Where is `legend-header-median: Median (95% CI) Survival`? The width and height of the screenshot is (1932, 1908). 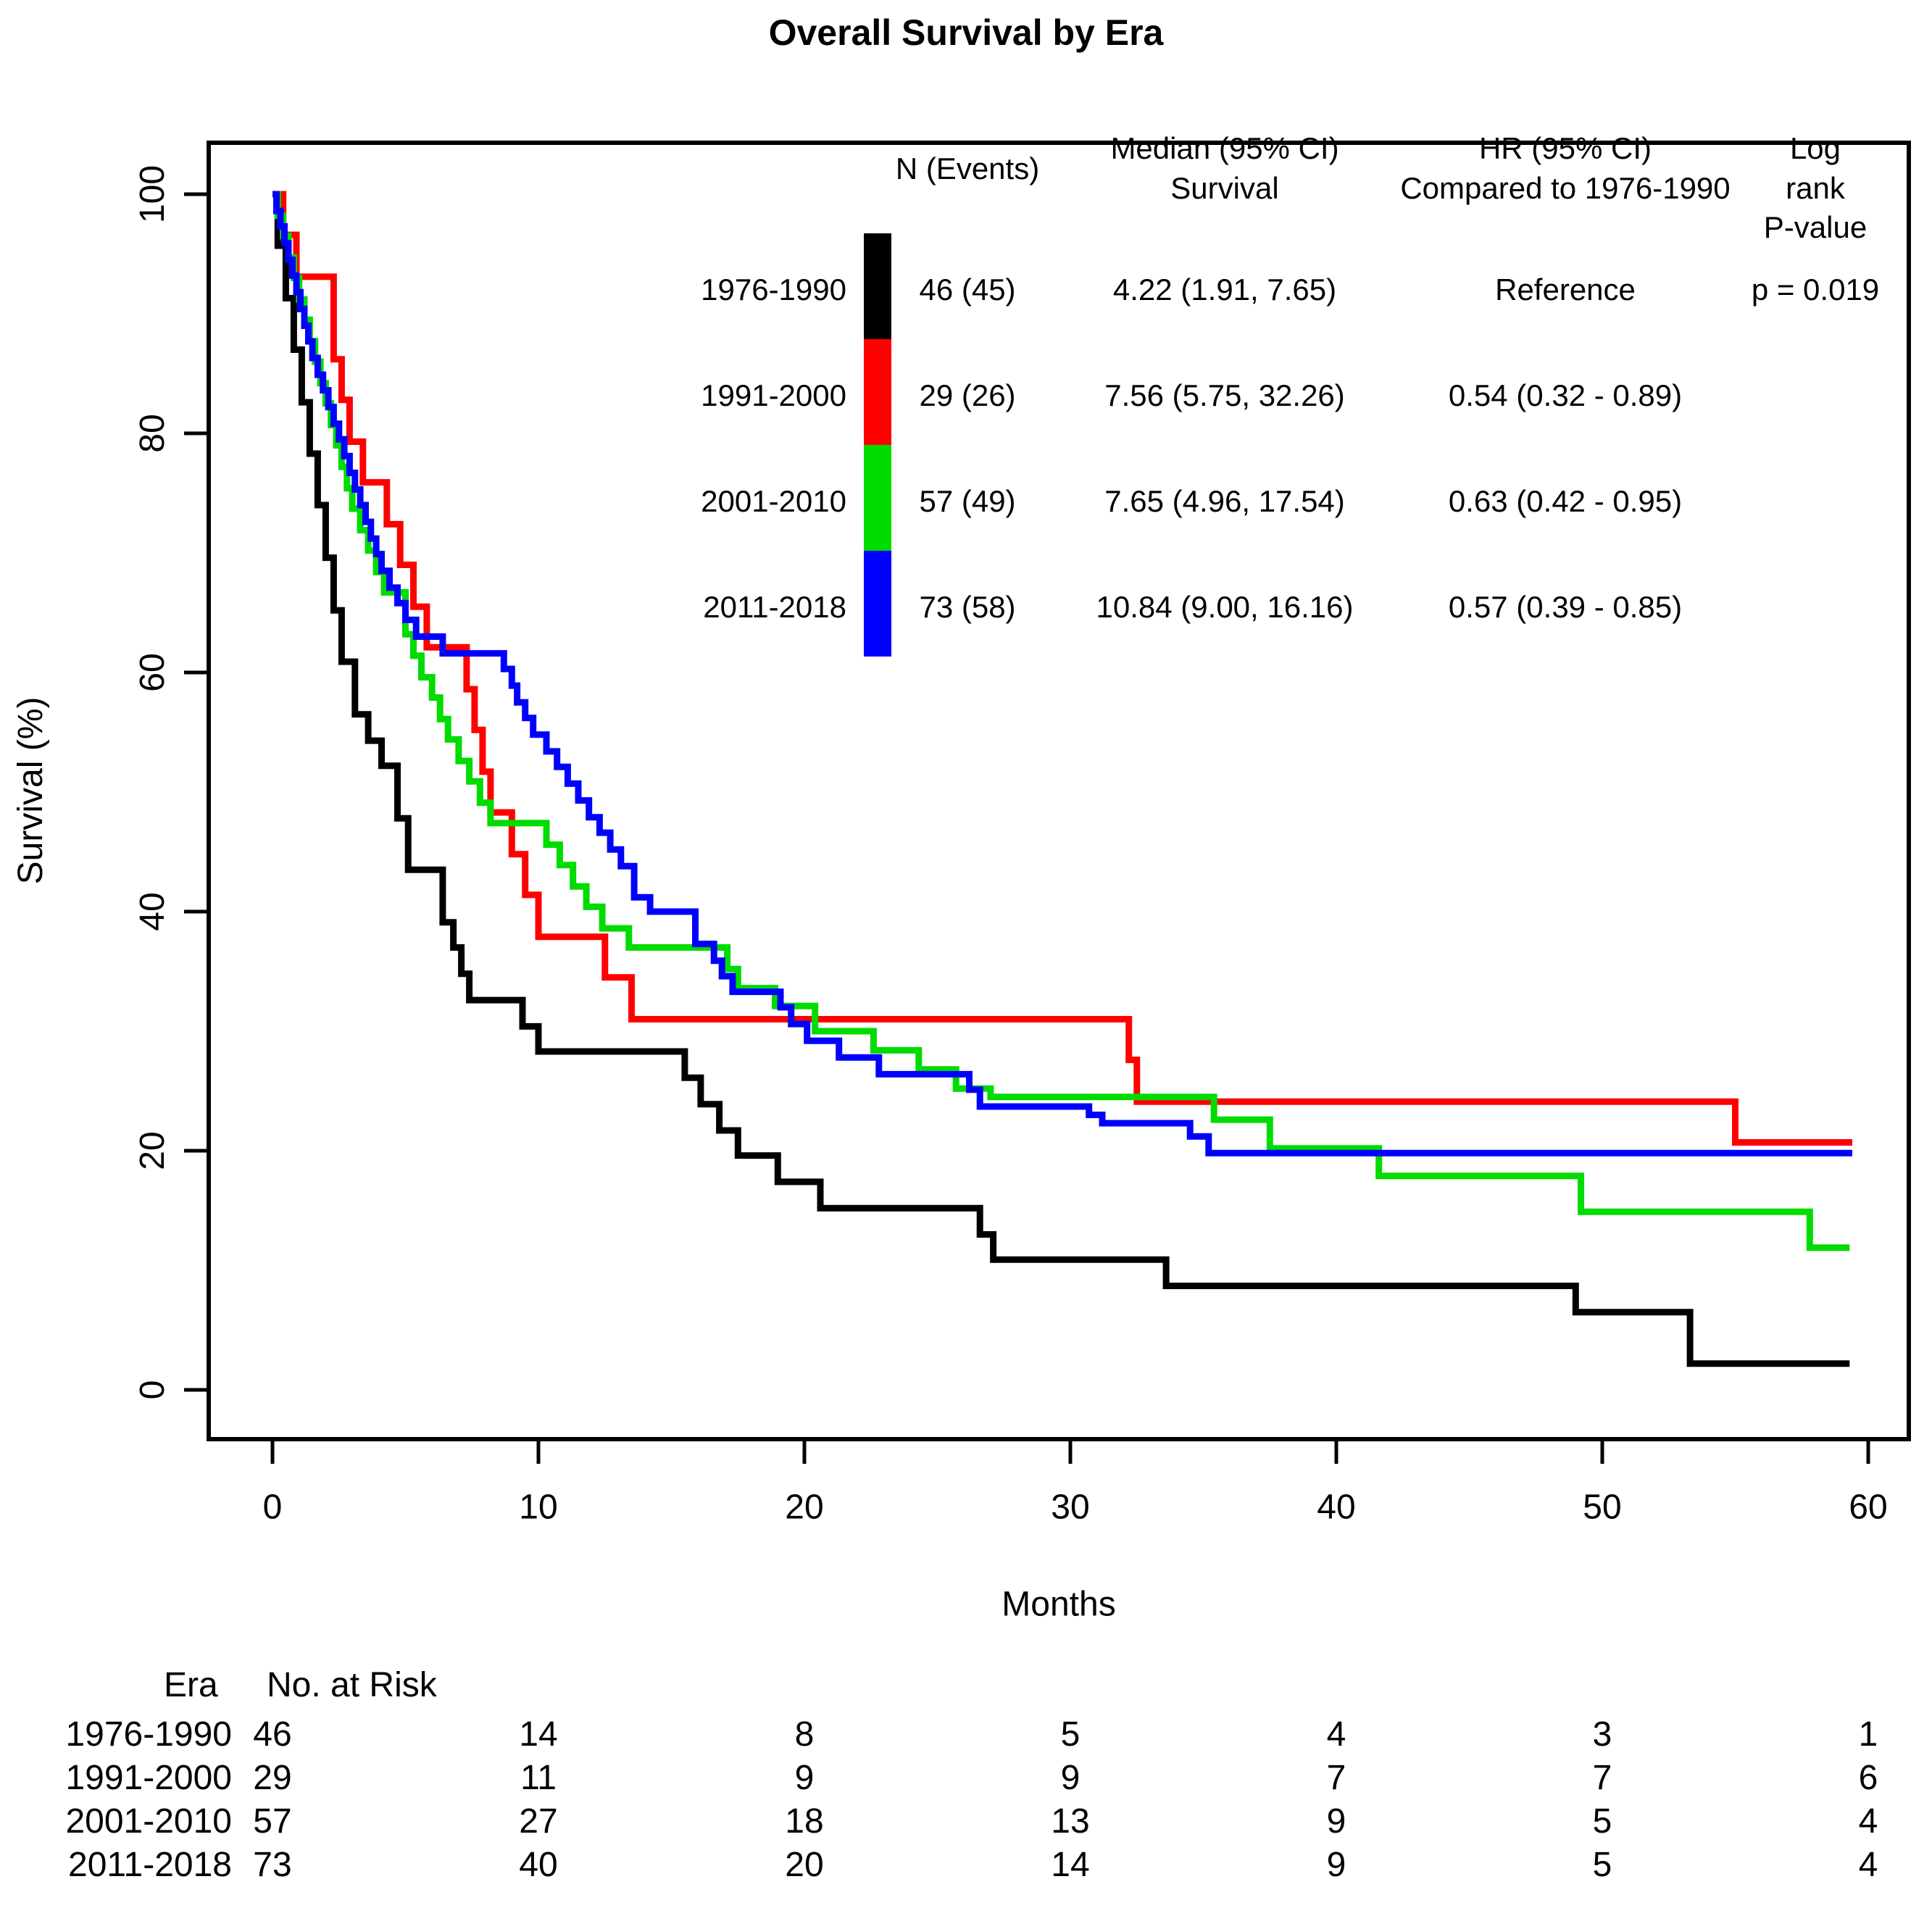 legend-header-median: Median (95% CI) Survival is located at coordinates (1225, 168).